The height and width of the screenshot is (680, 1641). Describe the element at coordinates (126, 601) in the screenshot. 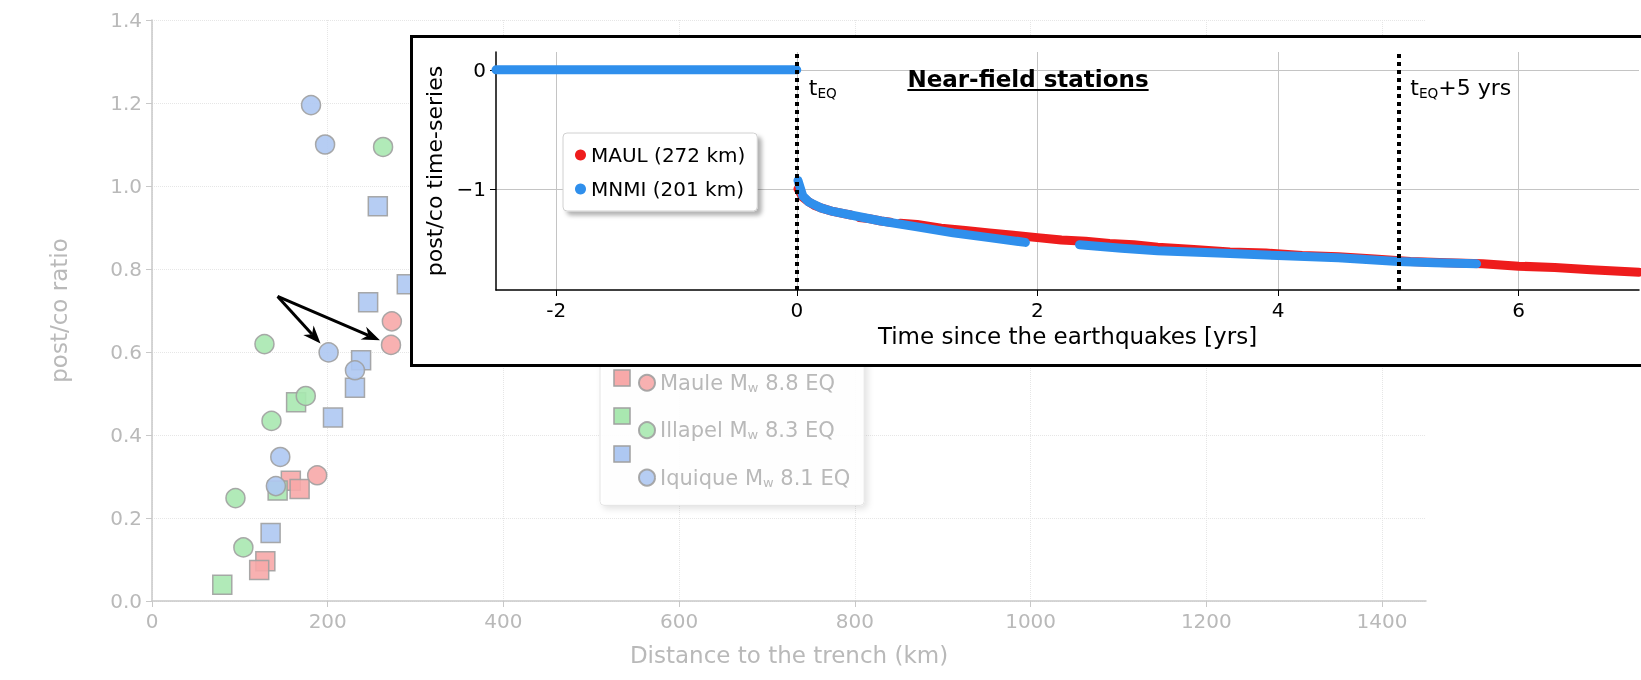

I see `y-tick-label: 0.0` at that location.